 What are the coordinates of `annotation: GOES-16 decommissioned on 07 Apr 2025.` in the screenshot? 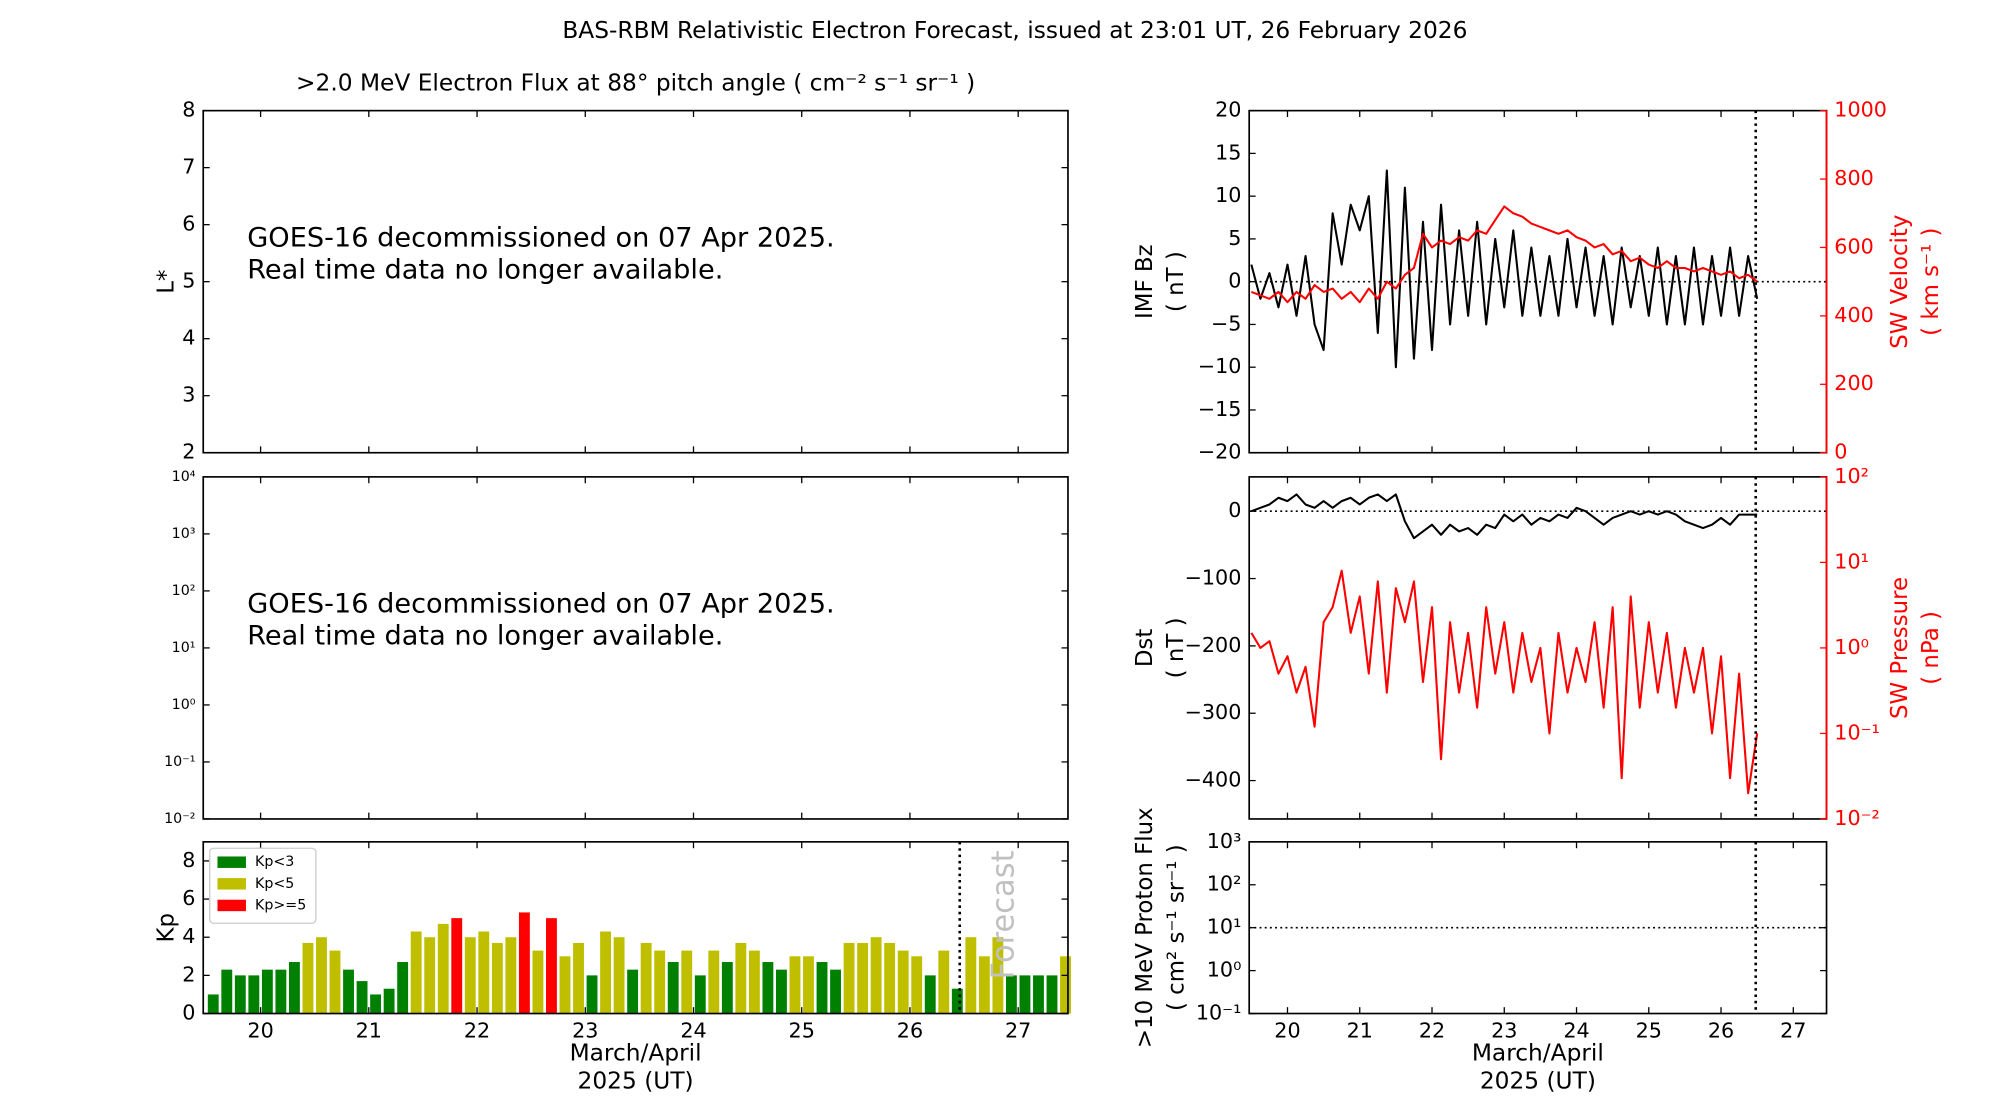 It's located at (540, 238).